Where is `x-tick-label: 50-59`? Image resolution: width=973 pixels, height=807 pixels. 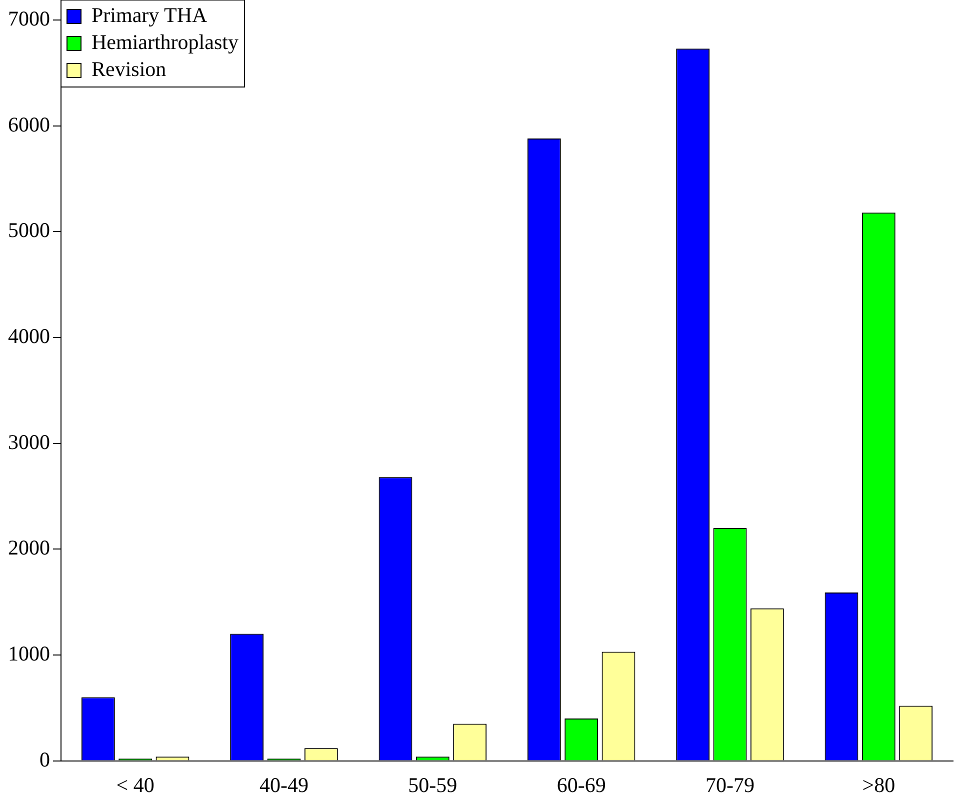 x-tick-label: 50-59 is located at coordinates (433, 784).